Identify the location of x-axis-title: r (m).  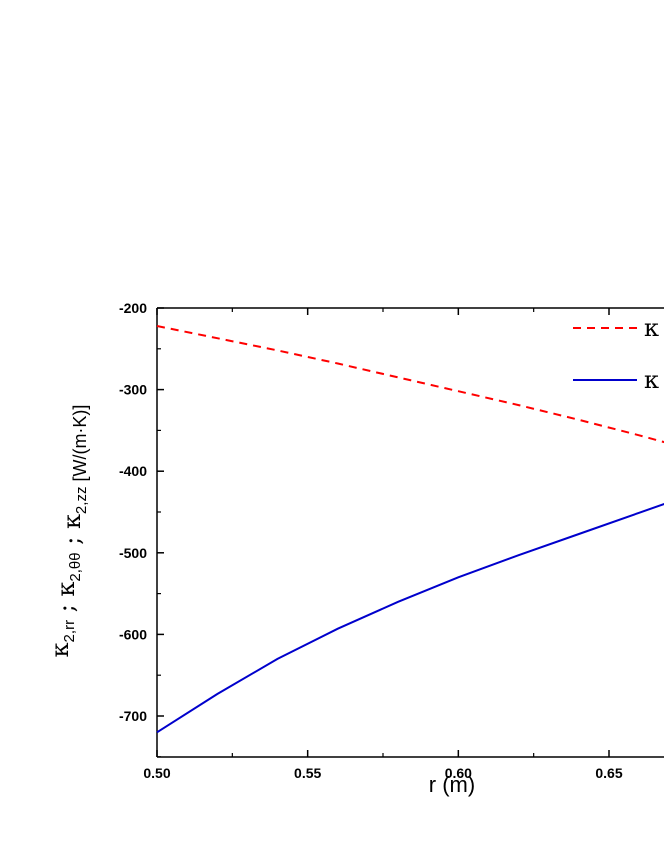
(452, 784).